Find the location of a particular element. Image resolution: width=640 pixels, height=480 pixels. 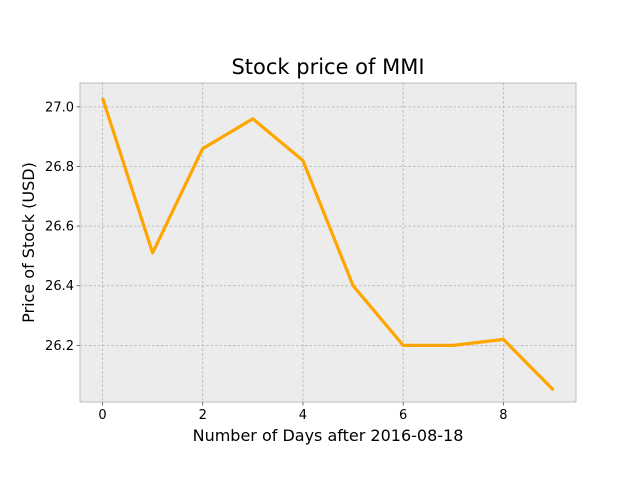

x-axis: 0 2 4 6 8 is located at coordinates (302, 412).